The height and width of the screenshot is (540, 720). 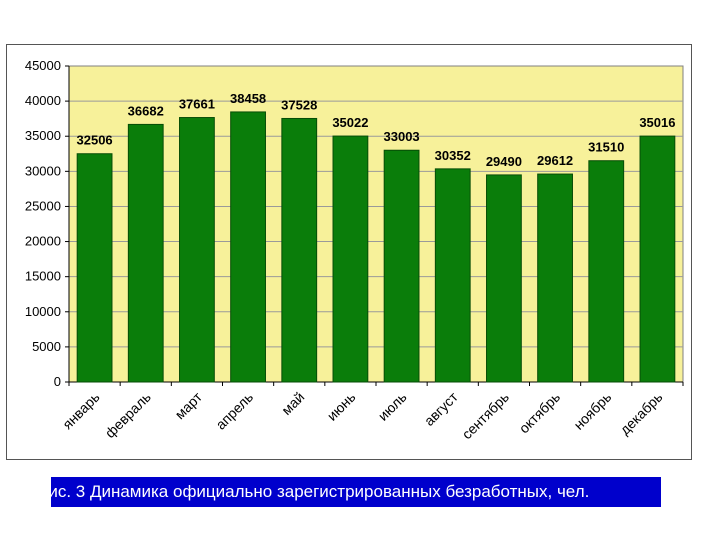 I want to click on data-label: 37661, so click(x=197, y=104).